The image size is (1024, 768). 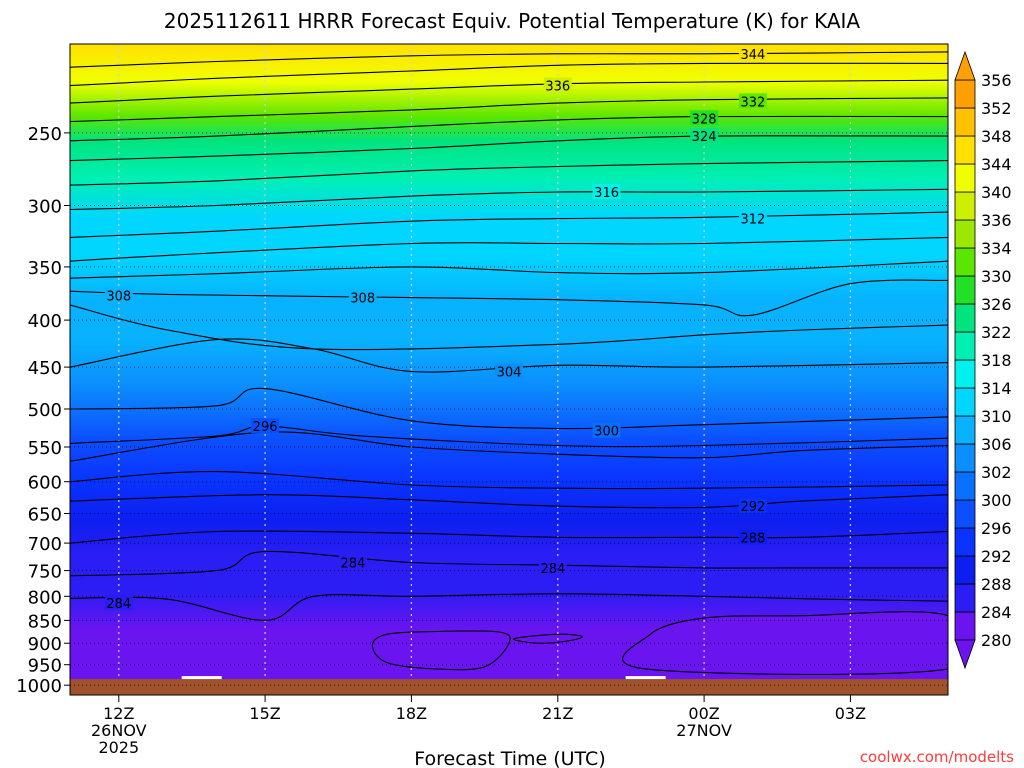 I want to click on contour-label-292: 292, so click(x=752, y=506).